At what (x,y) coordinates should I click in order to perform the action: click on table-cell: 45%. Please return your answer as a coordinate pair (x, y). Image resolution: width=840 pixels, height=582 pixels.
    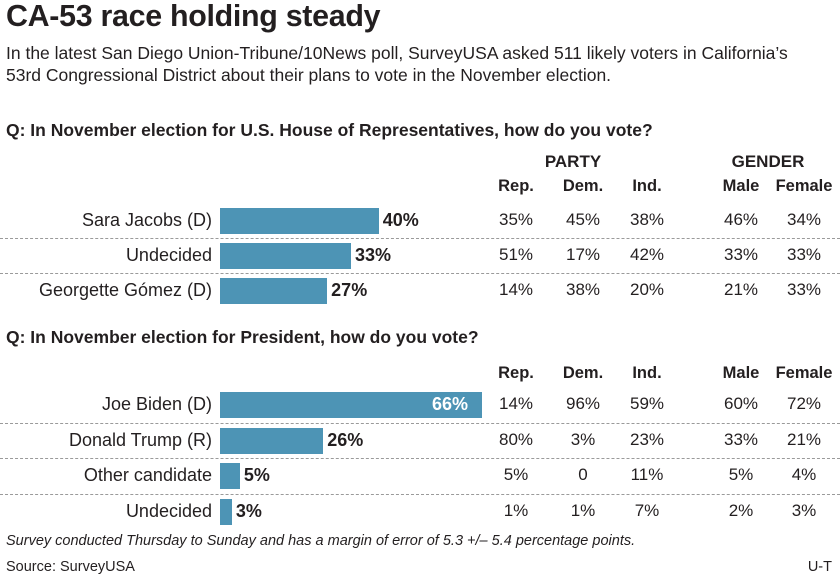
    Looking at the image, I should click on (583, 219).